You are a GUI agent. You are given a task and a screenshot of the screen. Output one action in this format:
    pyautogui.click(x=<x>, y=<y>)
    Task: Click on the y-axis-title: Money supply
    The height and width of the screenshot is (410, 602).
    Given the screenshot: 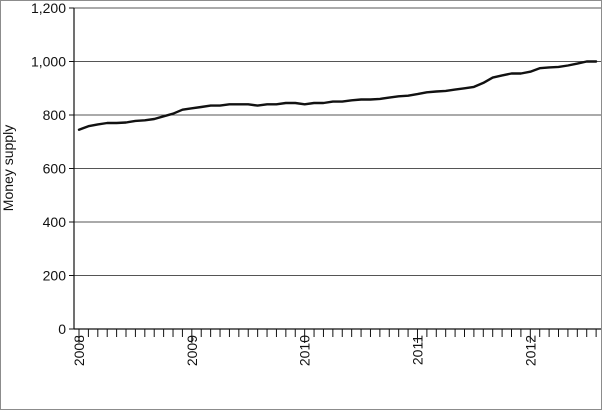 What is the action you would take?
    pyautogui.click(x=8, y=168)
    